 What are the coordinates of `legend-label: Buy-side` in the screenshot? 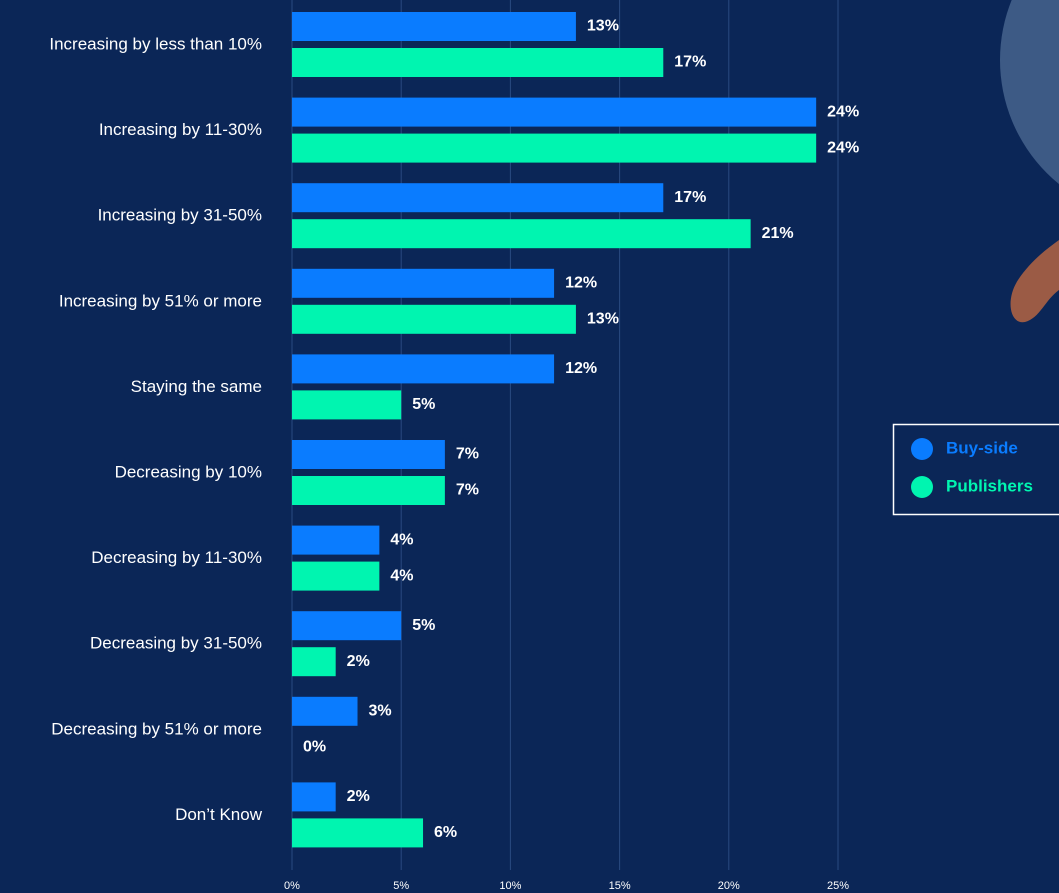 It's located at (982, 447).